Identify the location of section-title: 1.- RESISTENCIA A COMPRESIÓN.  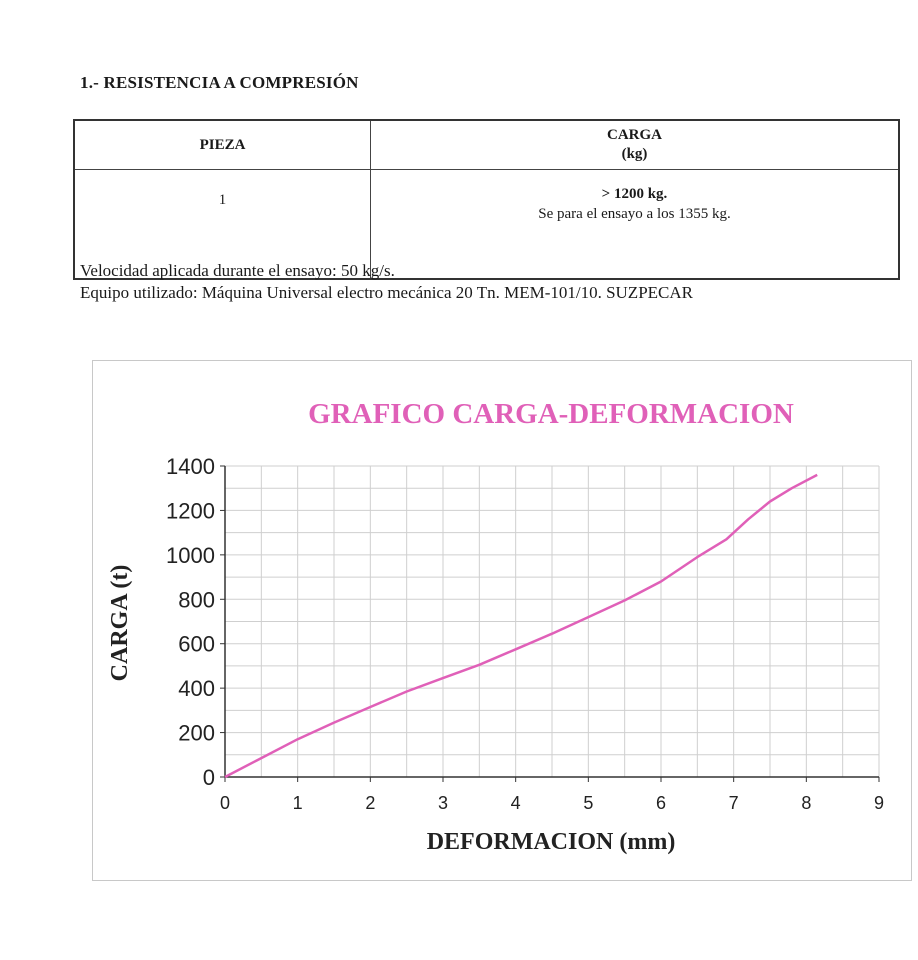
(219, 82).